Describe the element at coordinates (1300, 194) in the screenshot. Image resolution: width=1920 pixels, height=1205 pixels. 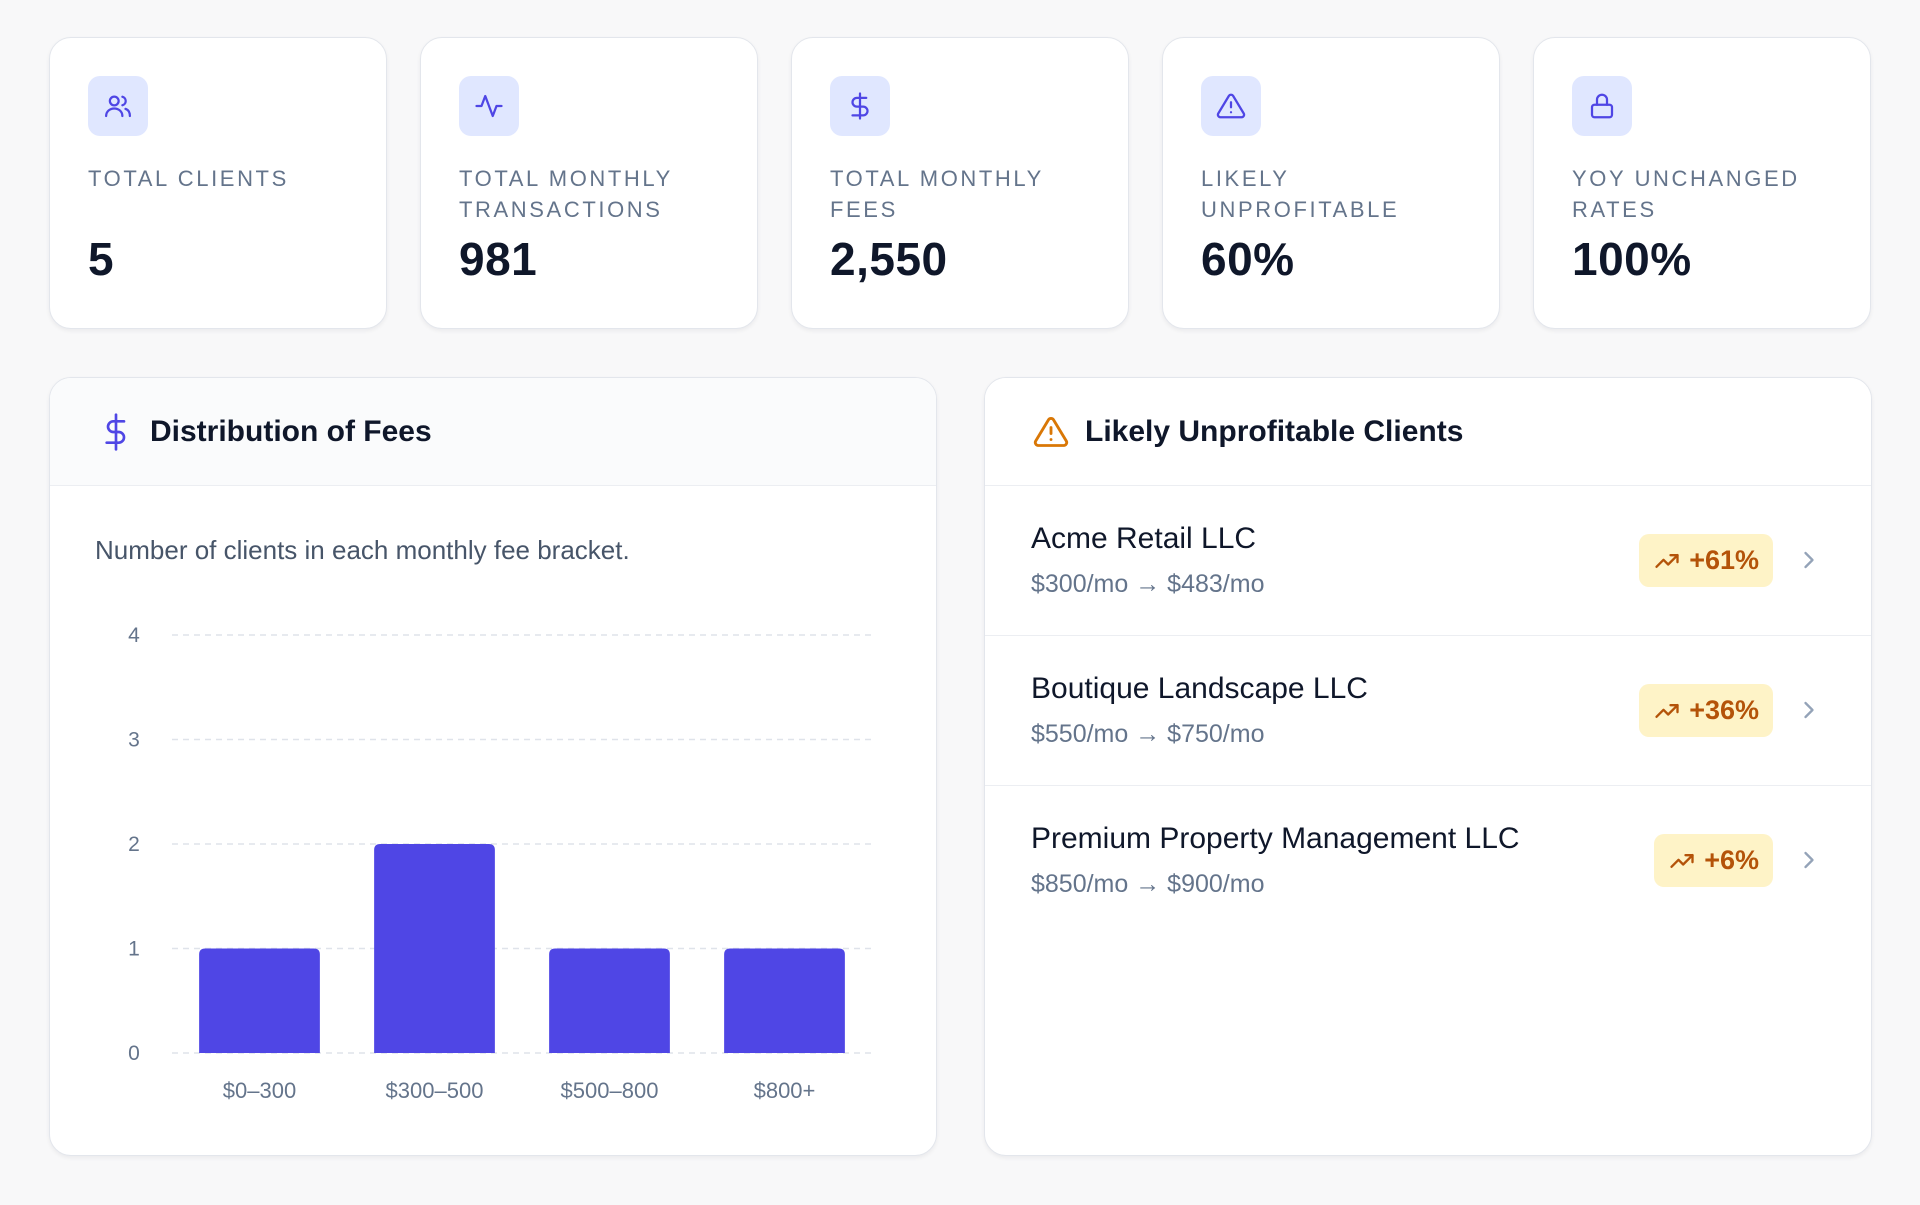
I see `stat-label: LIKELY UNPROFITABLE` at that location.